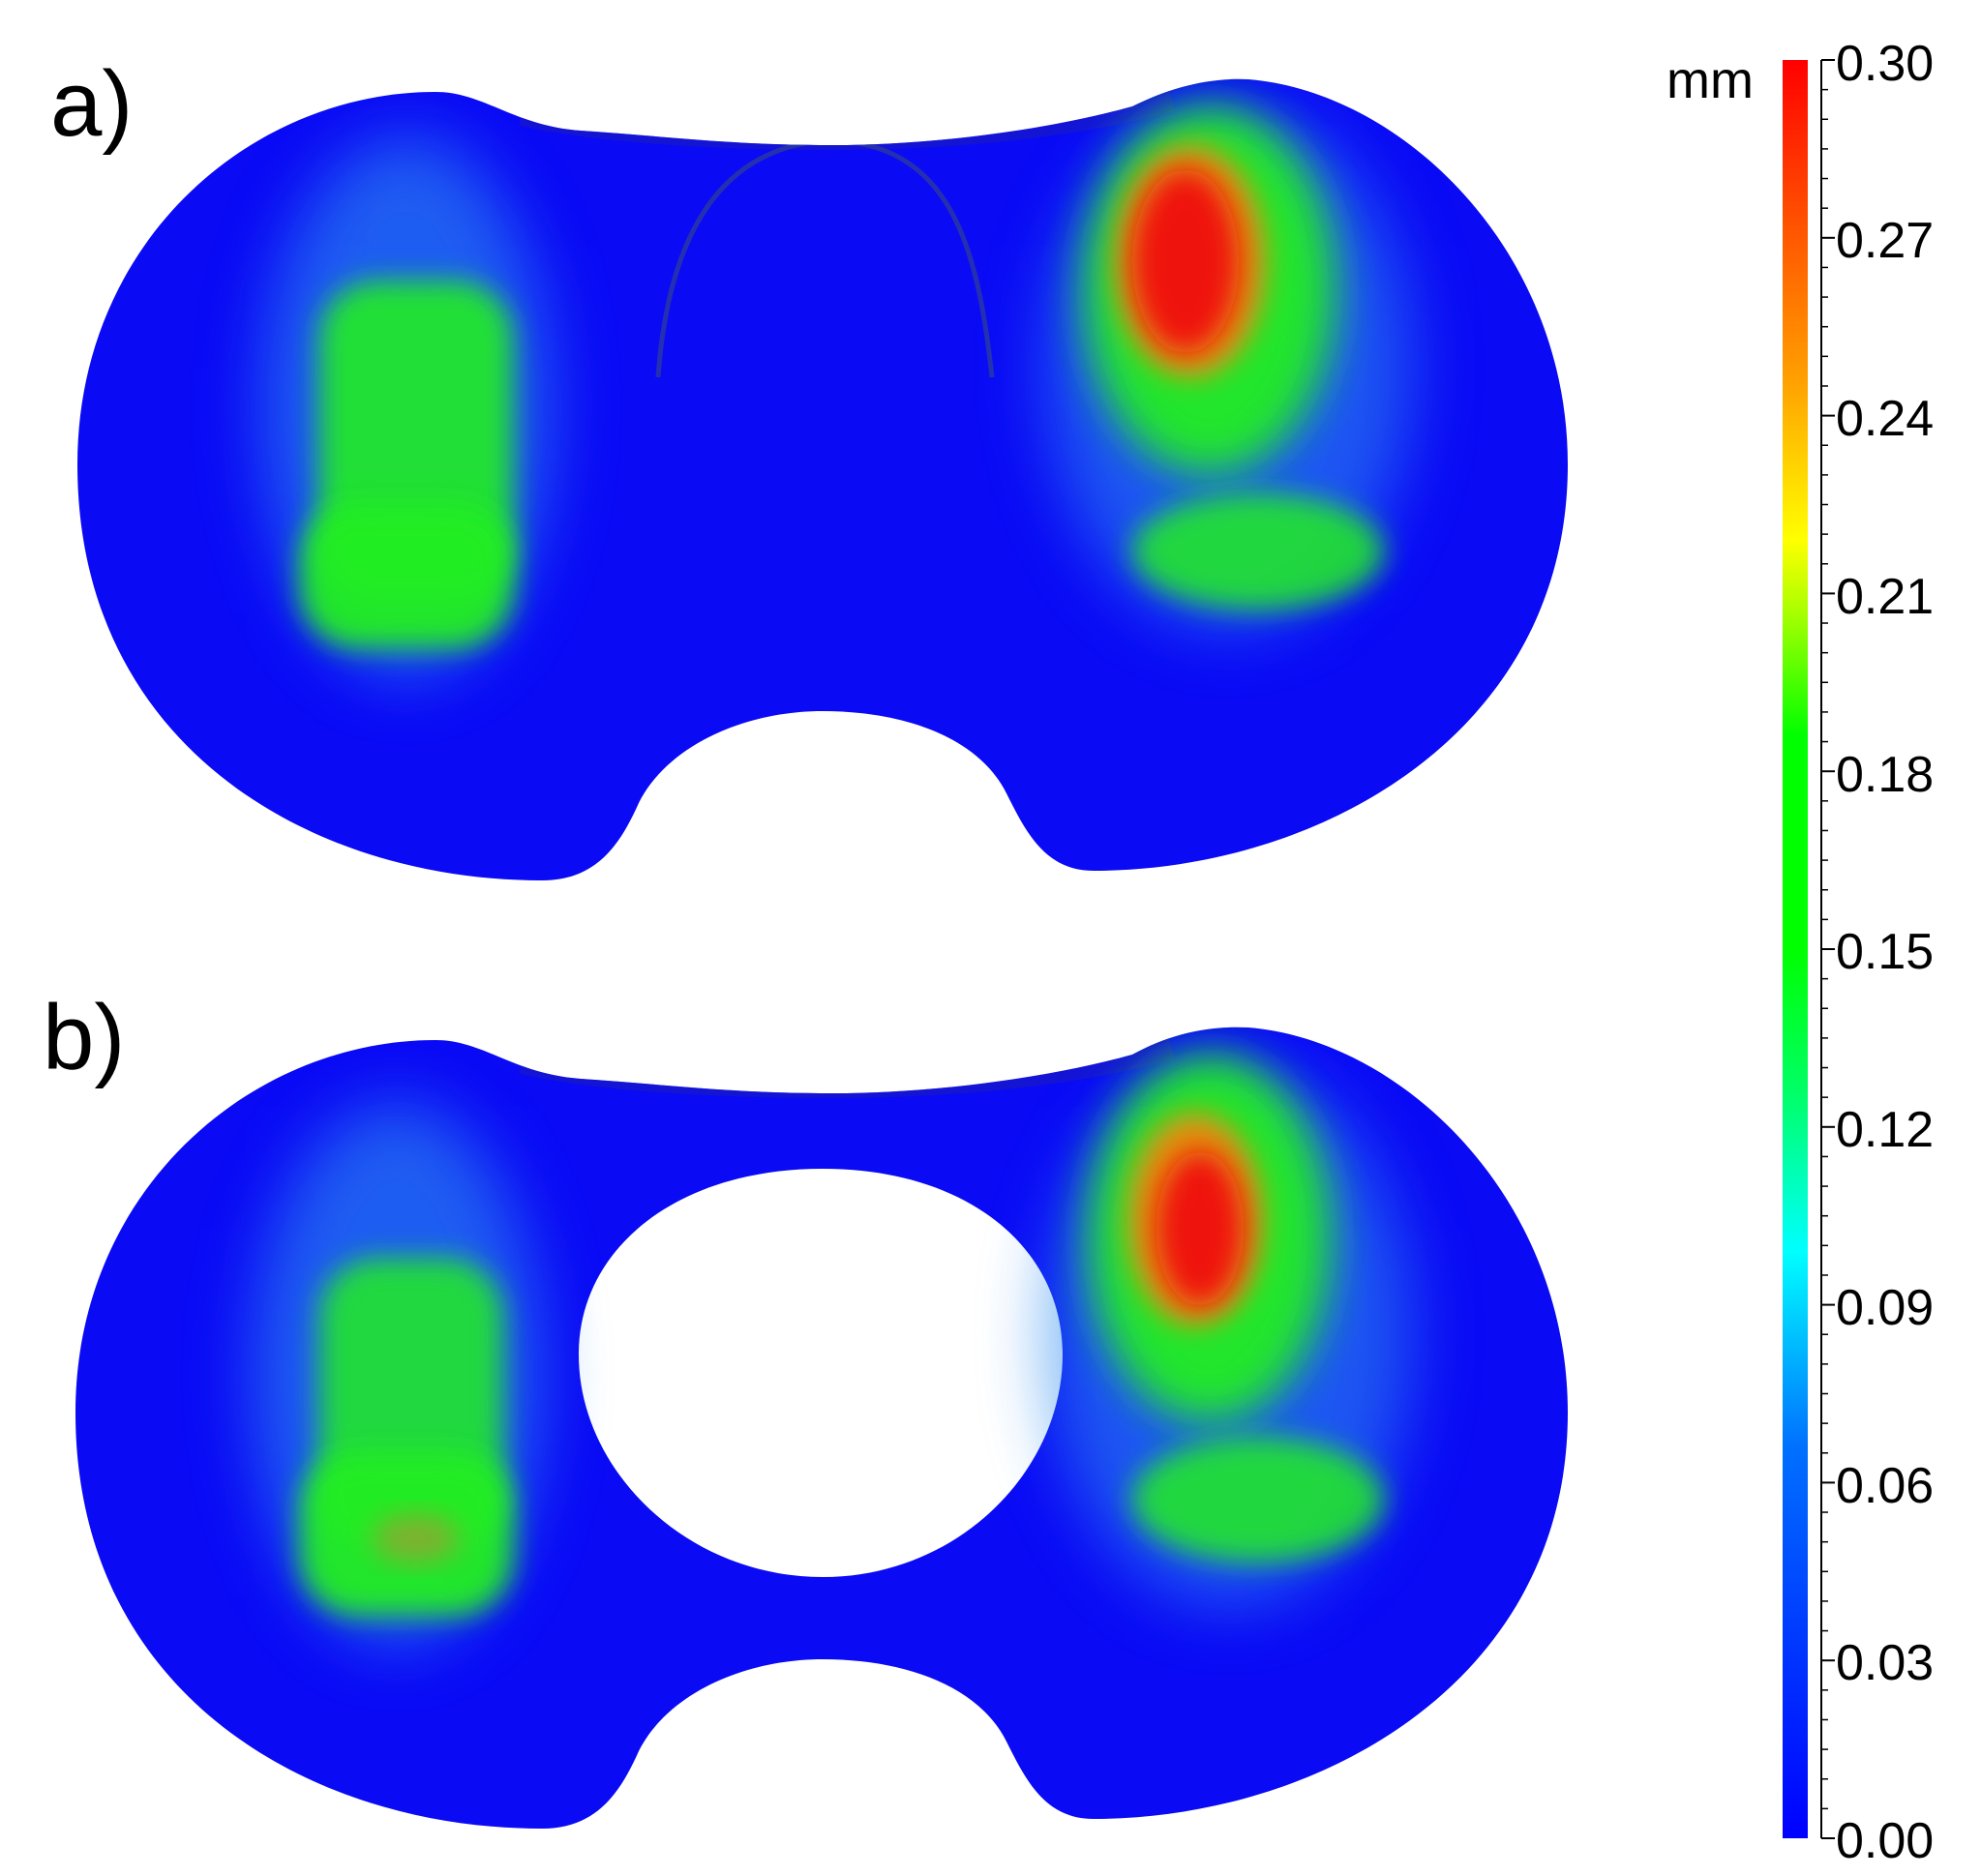 The image size is (1981, 1876). I want to click on colorbar, so click(1809, 949).